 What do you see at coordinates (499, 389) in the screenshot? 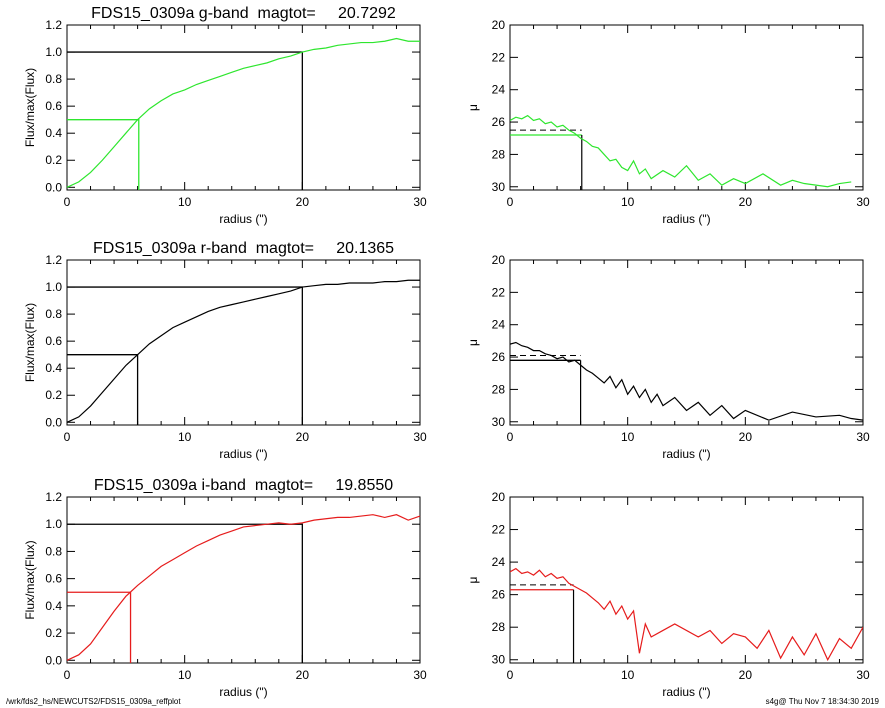
I see `panel-4-ytick-label: 28` at bounding box center [499, 389].